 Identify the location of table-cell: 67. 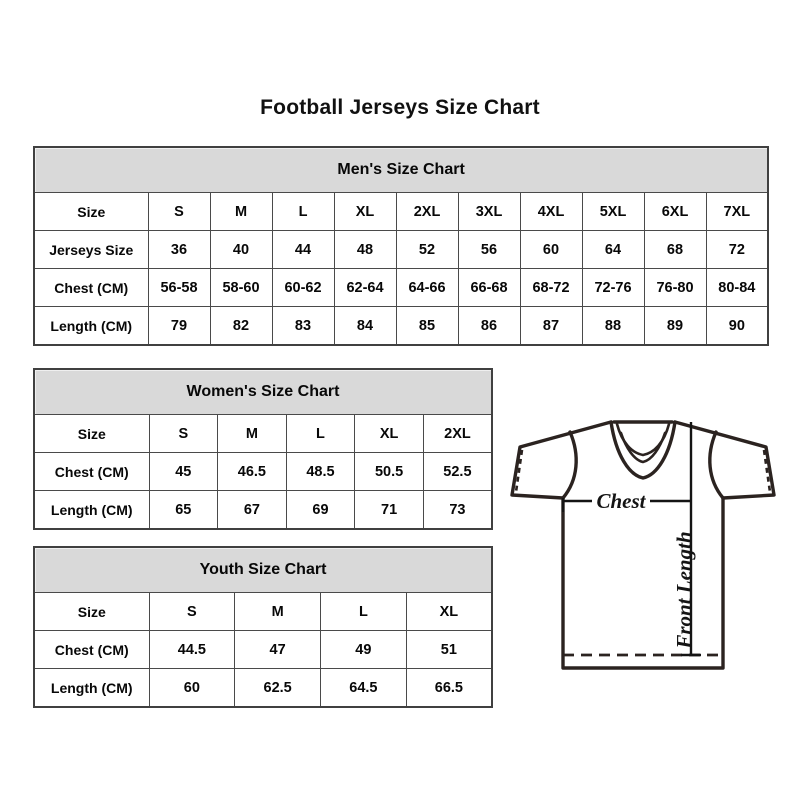
(252, 510).